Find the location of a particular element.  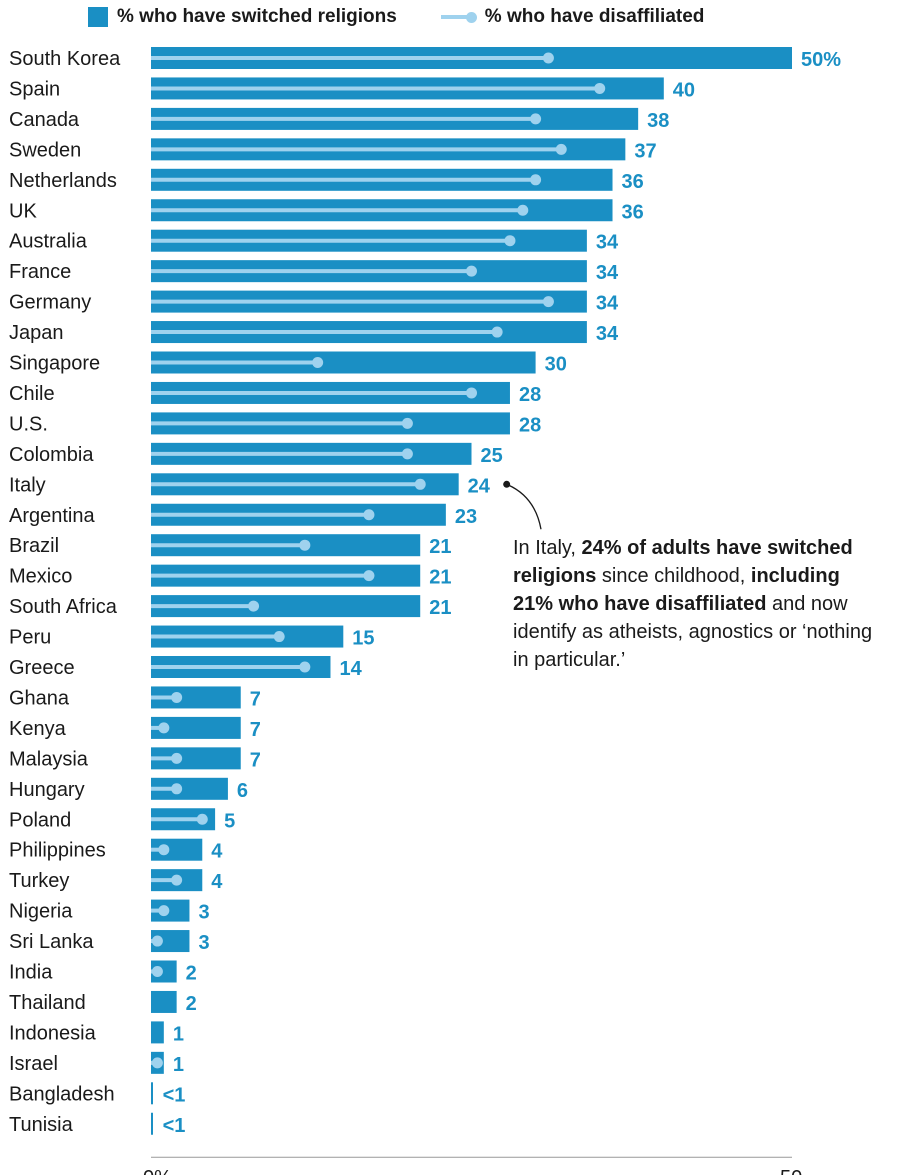

bar-row: Australia 34 is located at coordinates (314, 241).